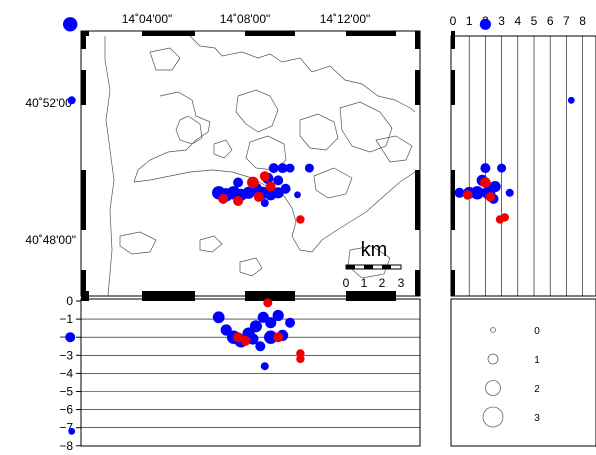  I want to click on lon-label-3: 14˚12'00", so click(345, 19).